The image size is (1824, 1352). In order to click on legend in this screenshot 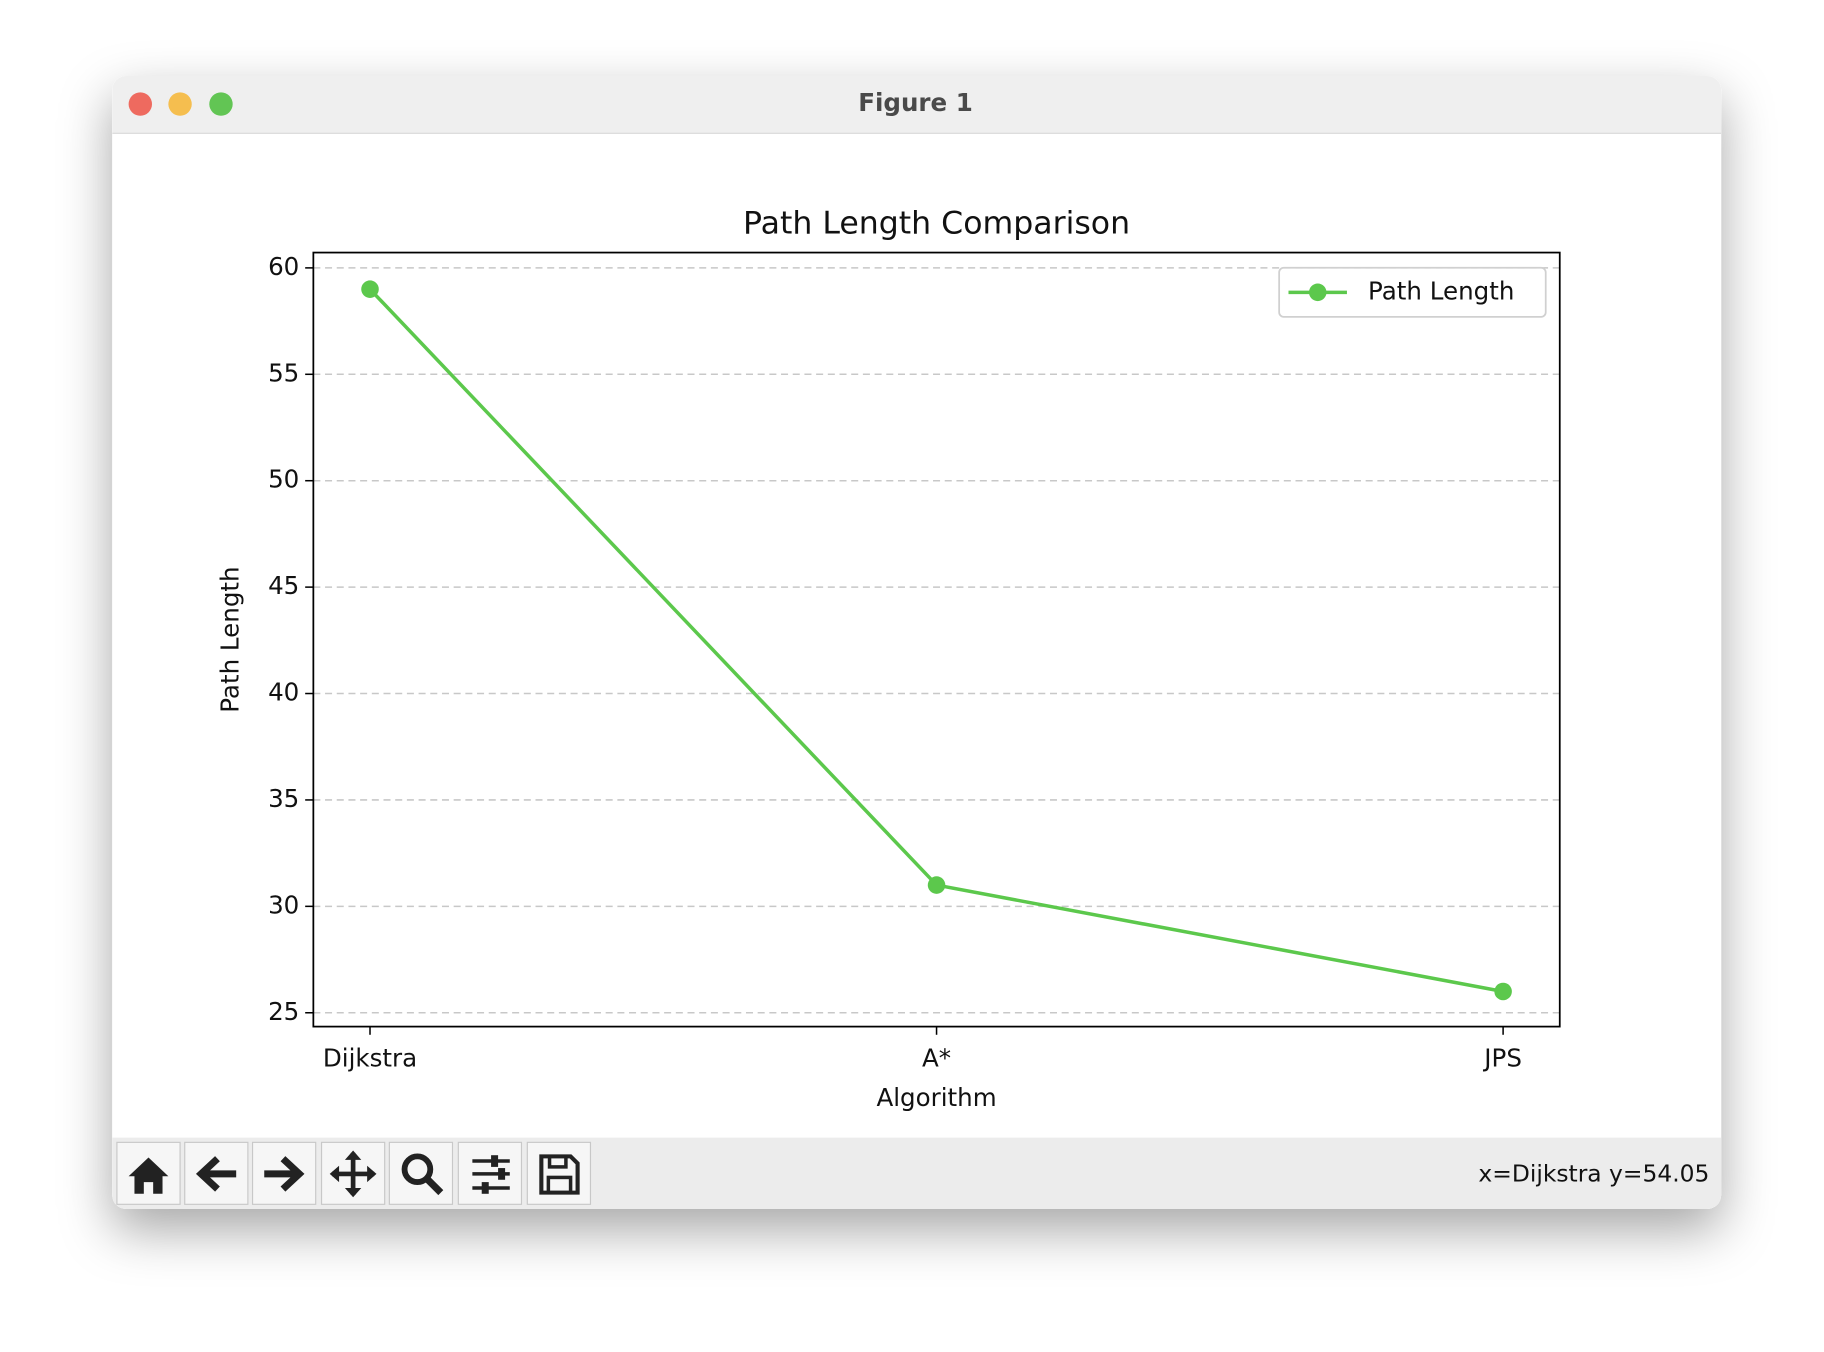, I will do `click(1412, 292)`.